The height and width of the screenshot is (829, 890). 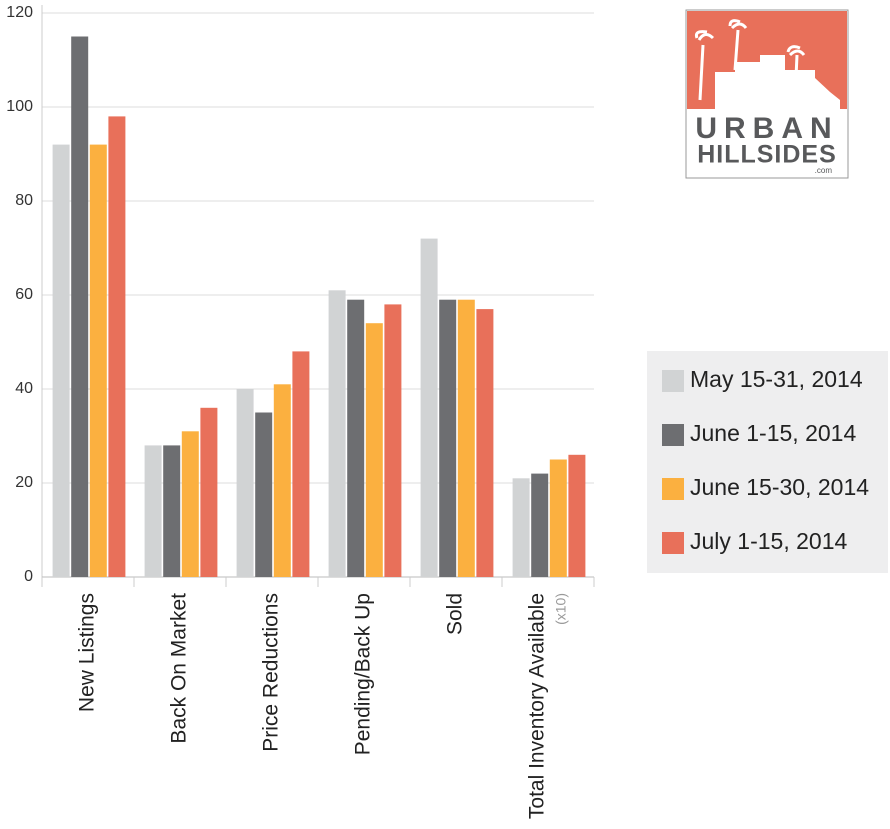 What do you see at coordinates (773, 433) in the screenshot?
I see `legend-label: June 1-15, 2014` at bounding box center [773, 433].